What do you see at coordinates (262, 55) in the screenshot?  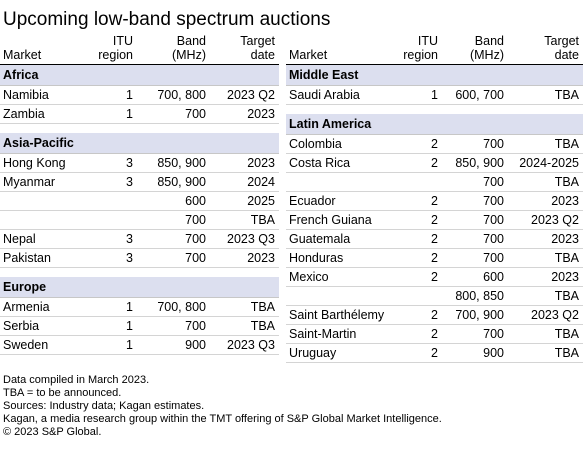 I see `header-target-line2: date` at bounding box center [262, 55].